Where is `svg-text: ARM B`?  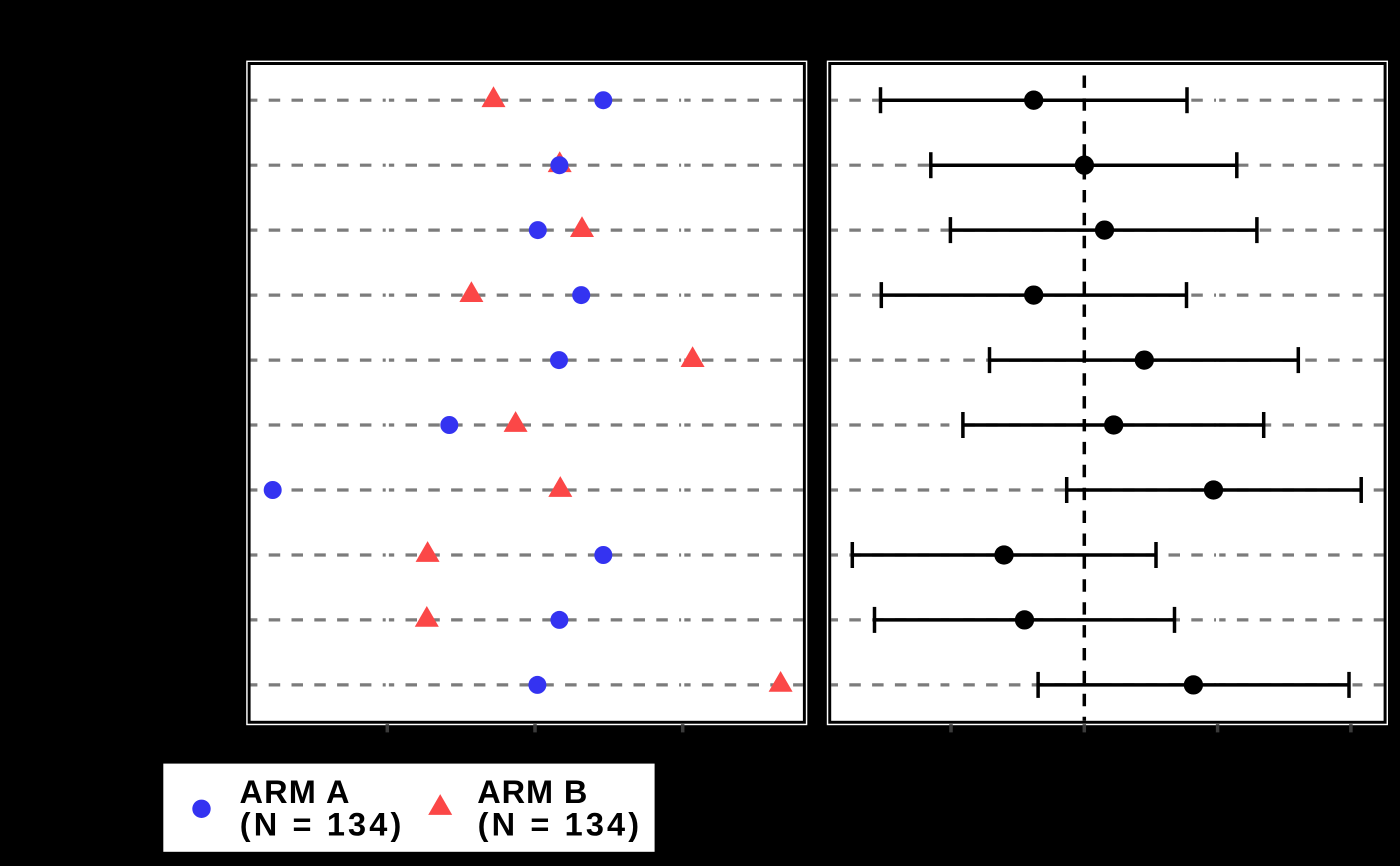 svg-text: ARM B is located at coordinates (532, 792).